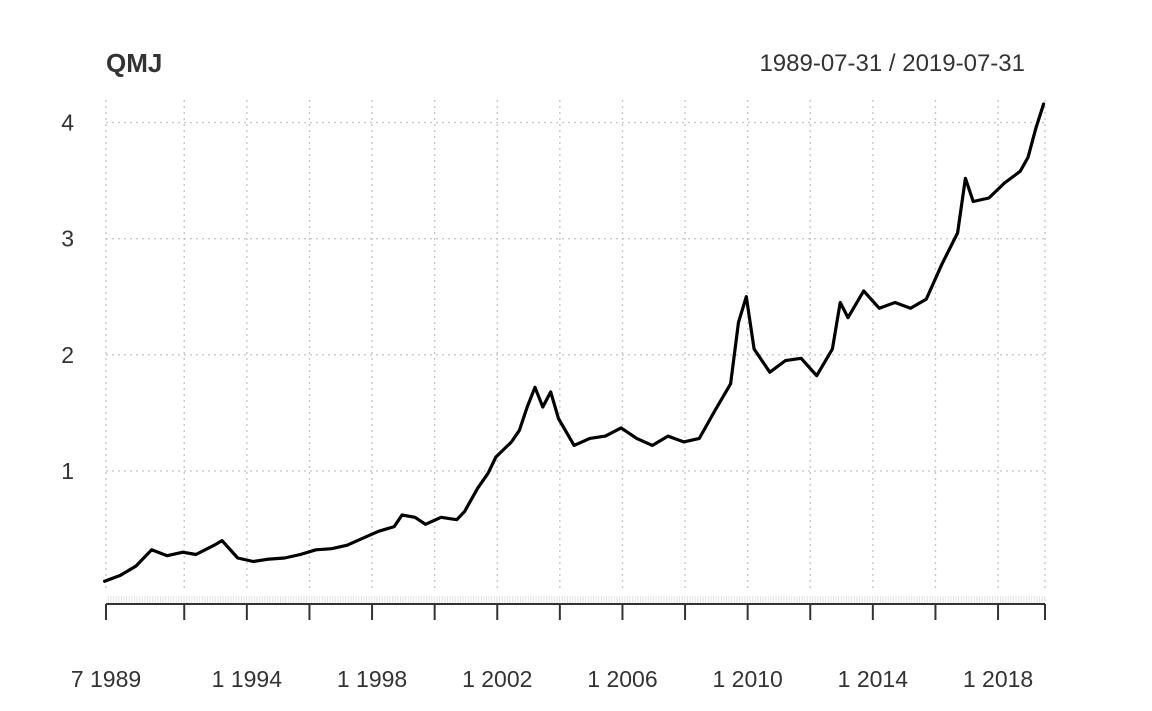  Describe the element at coordinates (998, 679) in the screenshot. I see `x-tick-label: 1 2018` at that location.